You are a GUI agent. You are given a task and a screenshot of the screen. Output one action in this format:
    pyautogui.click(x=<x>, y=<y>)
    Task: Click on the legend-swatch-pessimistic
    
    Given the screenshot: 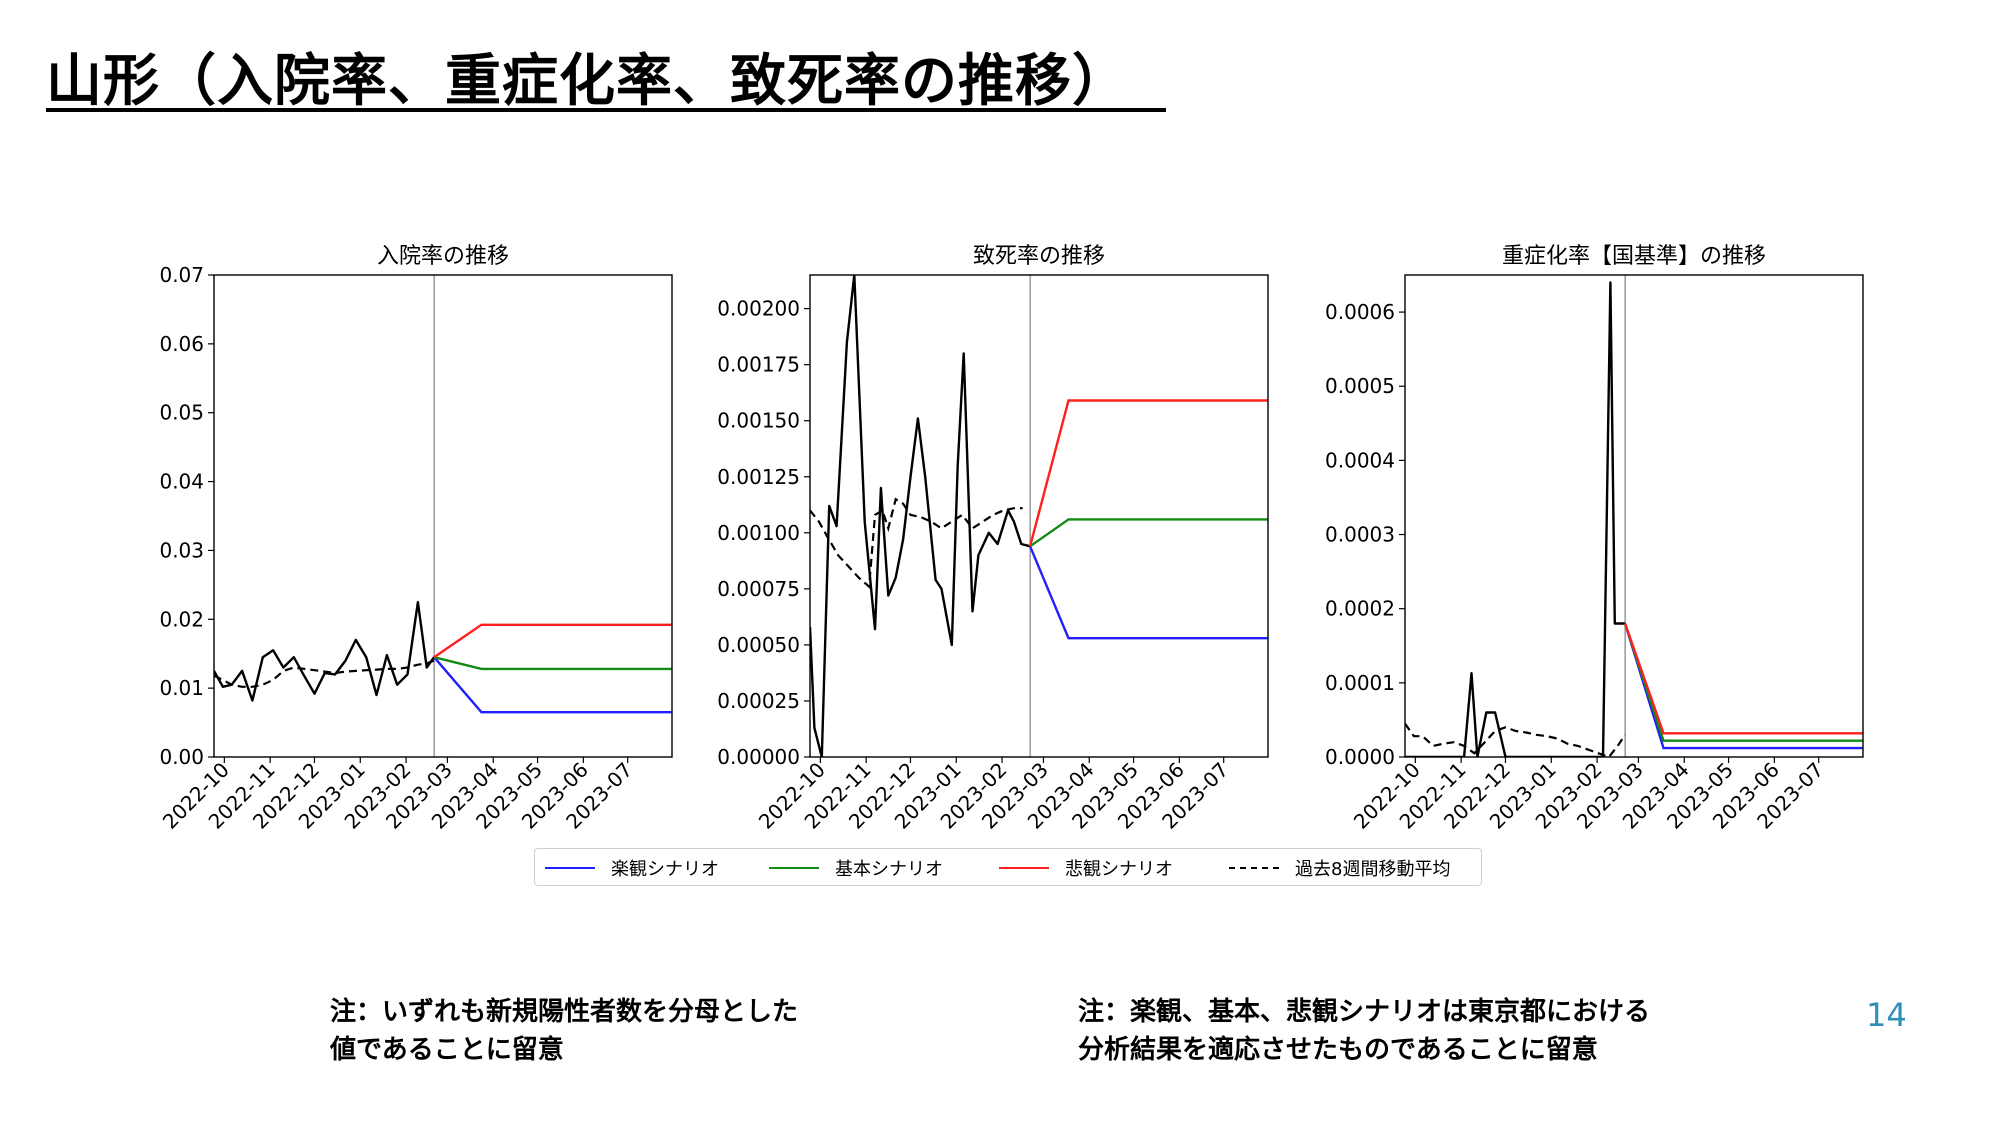 What is the action you would take?
    pyautogui.click(x=1024, y=868)
    